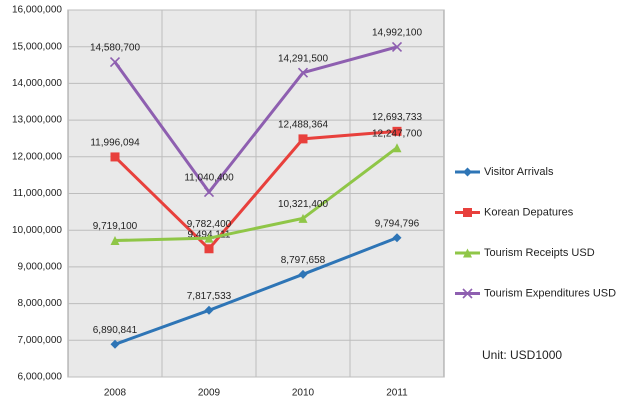  What do you see at coordinates (115, 393) in the screenshot?
I see `x-tick-label: 2008` at bounding box center [115, 393].